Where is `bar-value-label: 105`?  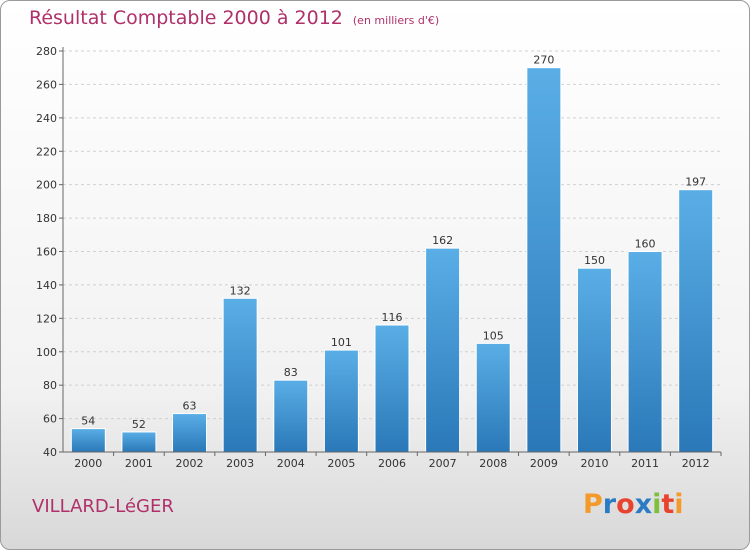
bar-value-label: 105 is located at coordinates (493, 335).